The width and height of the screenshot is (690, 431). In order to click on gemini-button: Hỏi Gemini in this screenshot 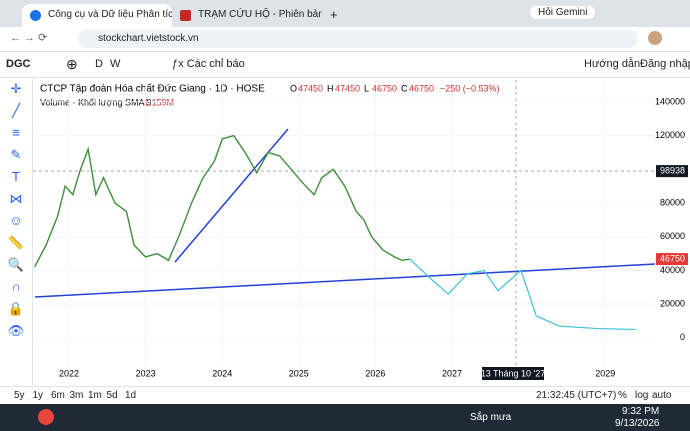, I will do `click(563, 12)`.